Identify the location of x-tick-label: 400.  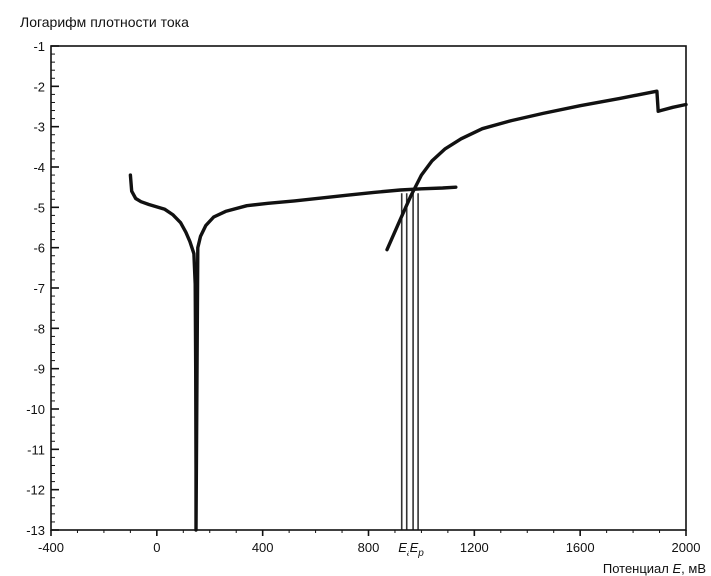
(263, 547).